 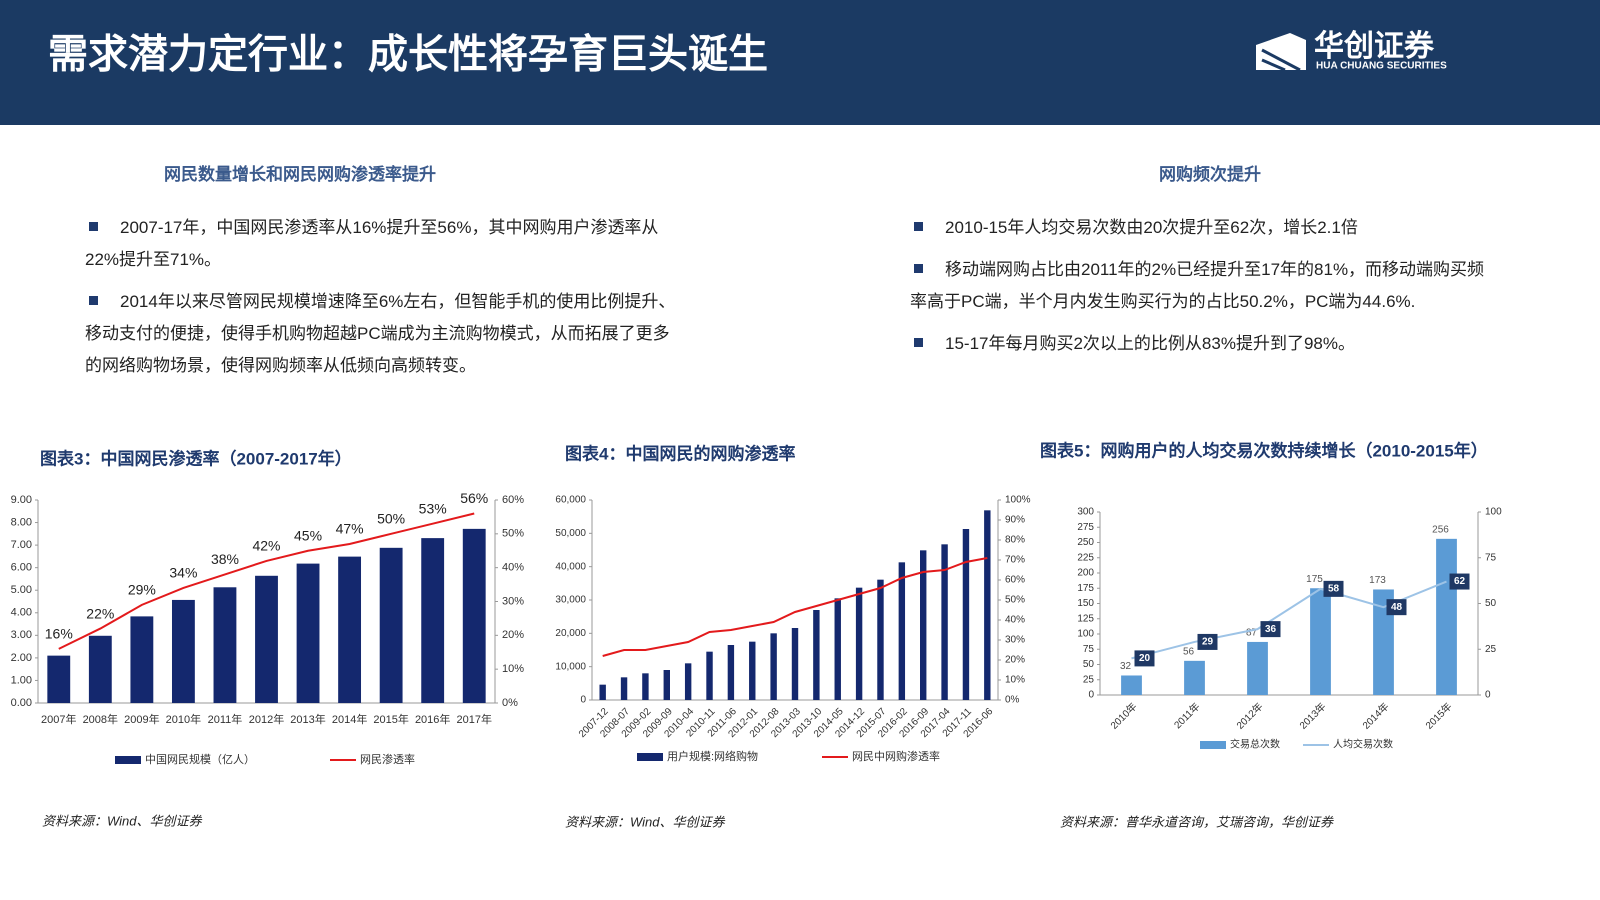 I want to click on data-label: 20, so click(x=1145, y=658).